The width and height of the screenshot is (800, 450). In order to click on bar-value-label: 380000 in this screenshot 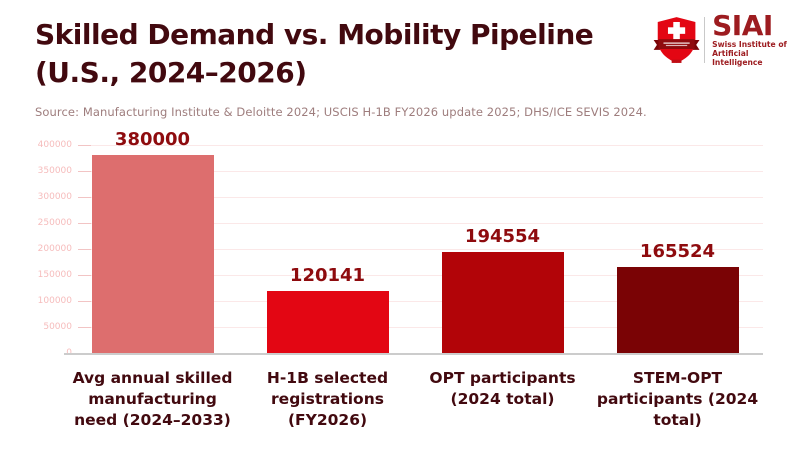, I will do `click(152, 140)`.